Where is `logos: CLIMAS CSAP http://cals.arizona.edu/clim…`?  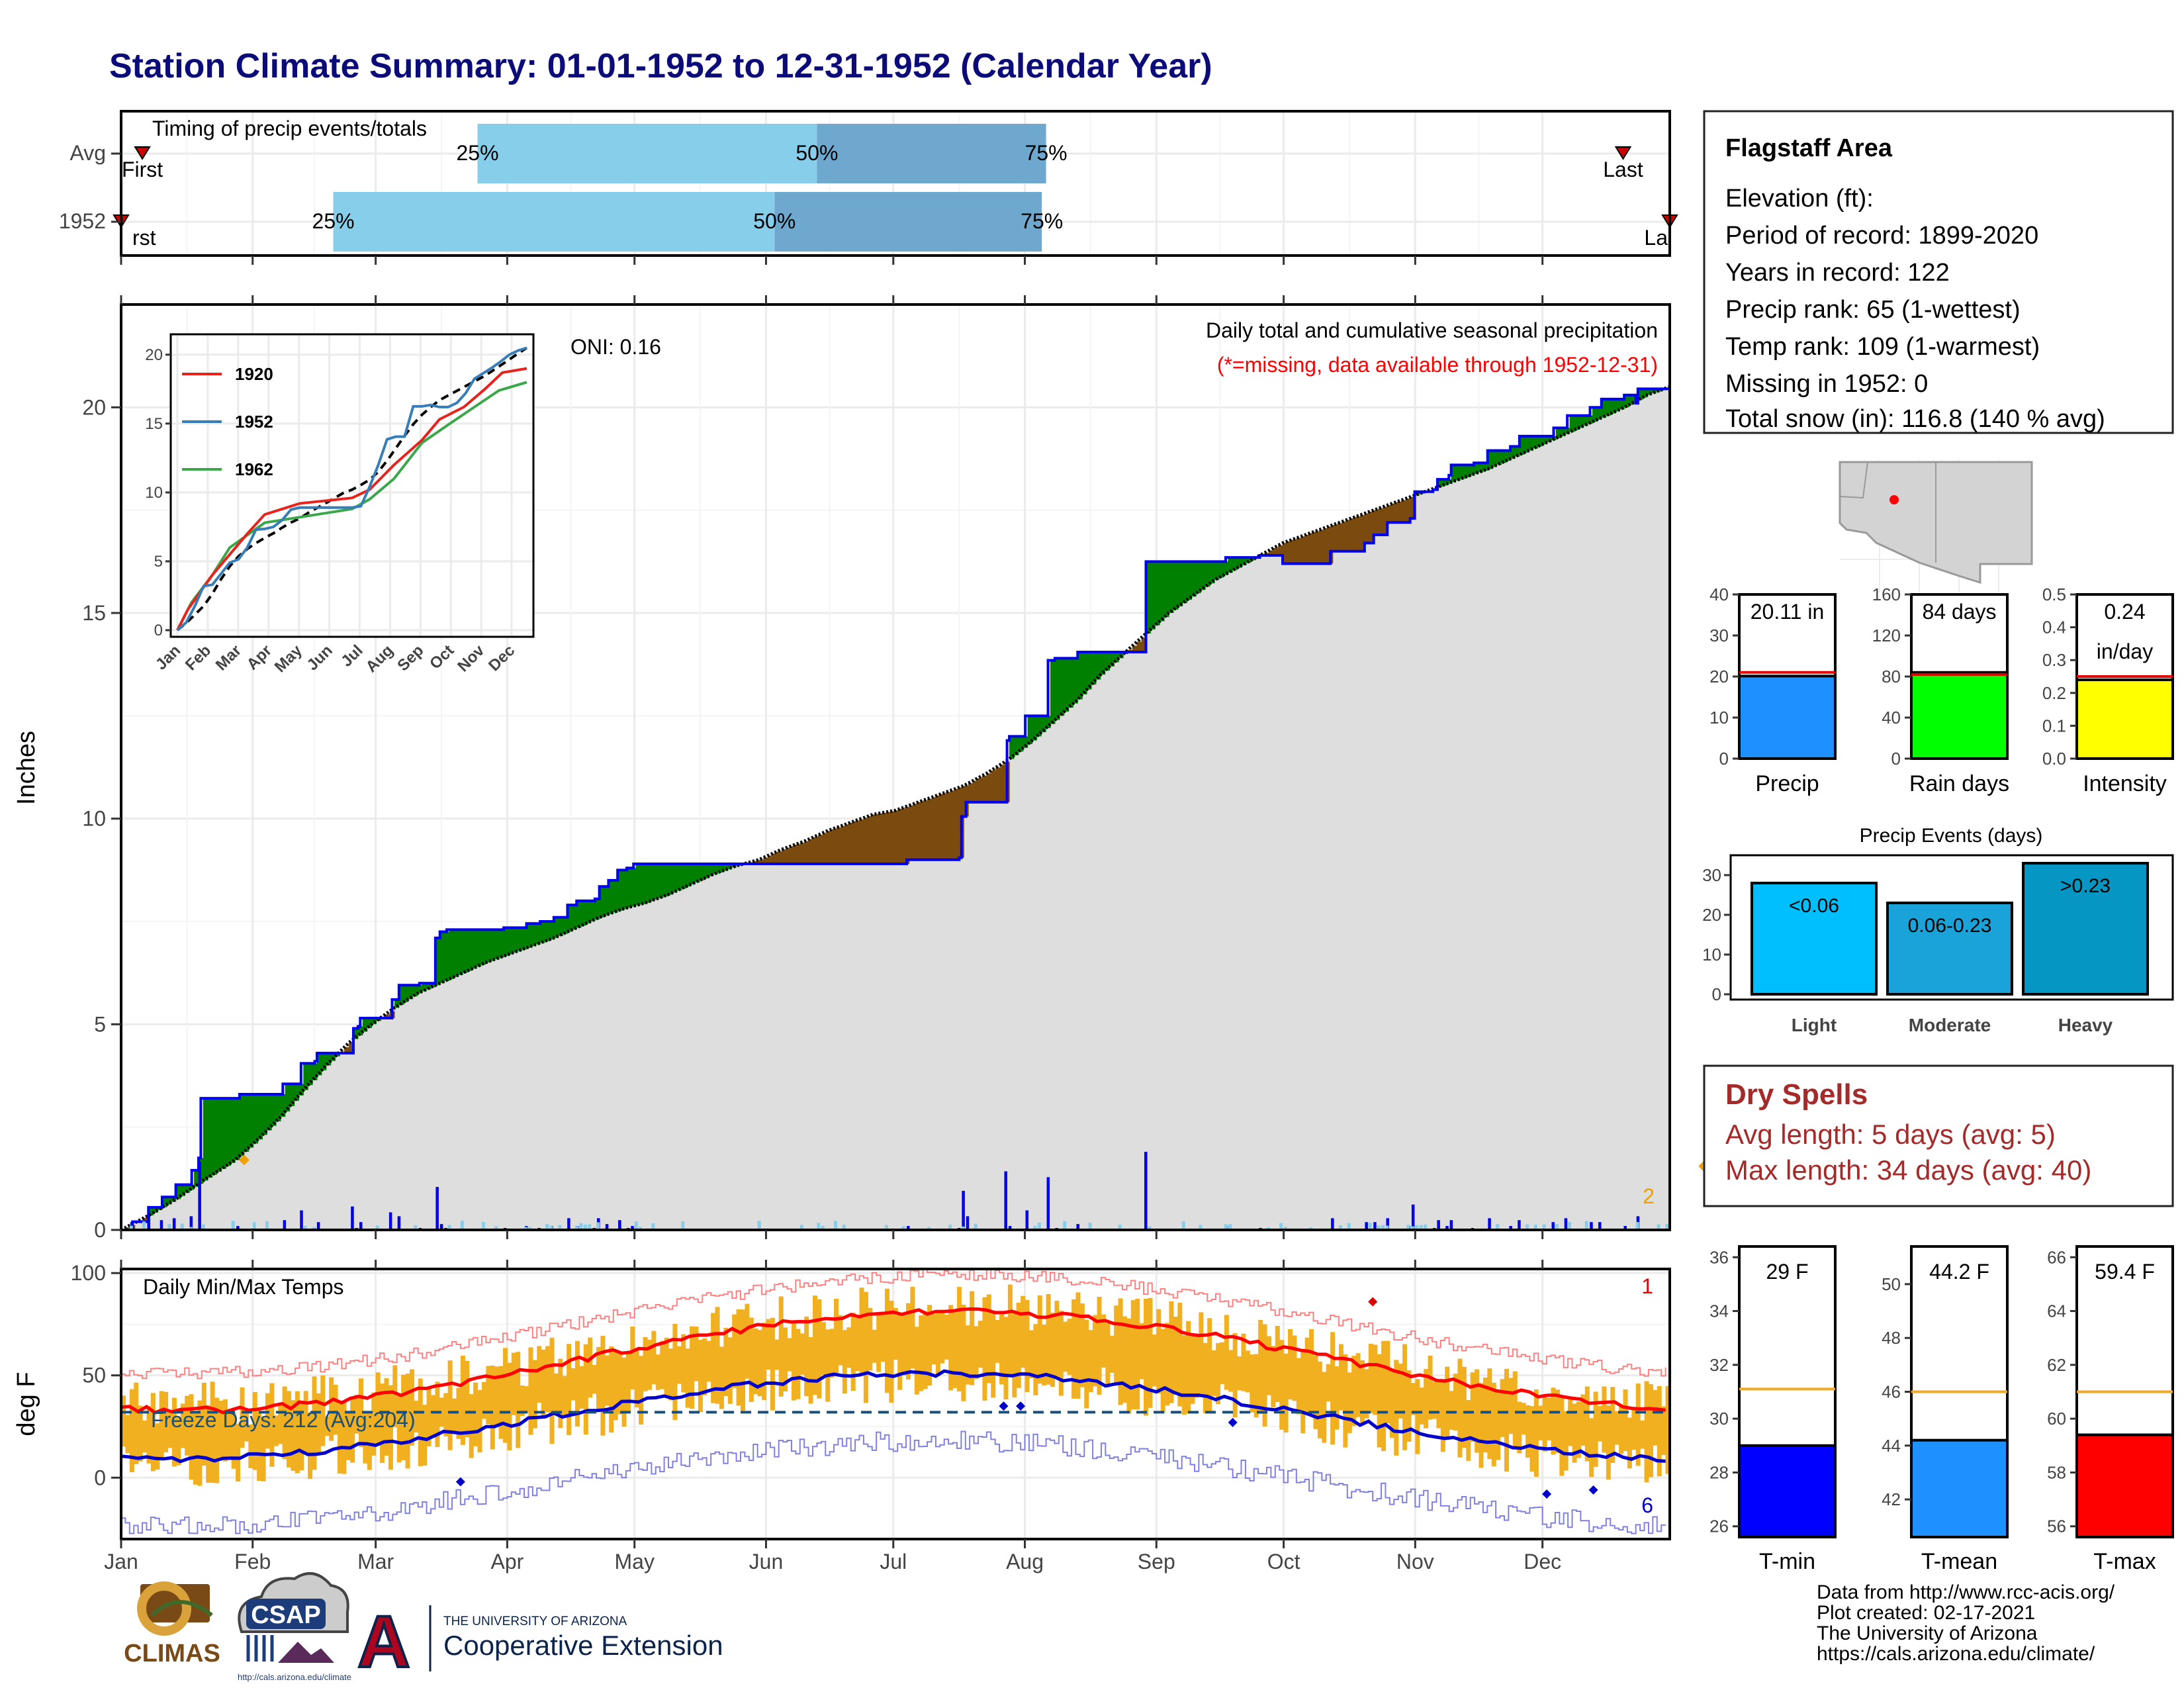 logos: CLIMAS CSAP http://cals.arizona.edu/clim… is located at coordinates (424, 1628).